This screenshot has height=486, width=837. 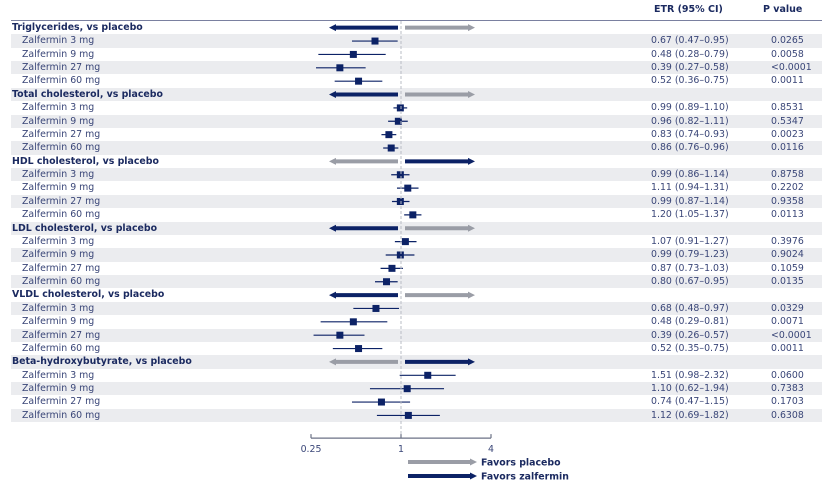 I want to click on p-value: 0.9024, so click(x=787, y=255).